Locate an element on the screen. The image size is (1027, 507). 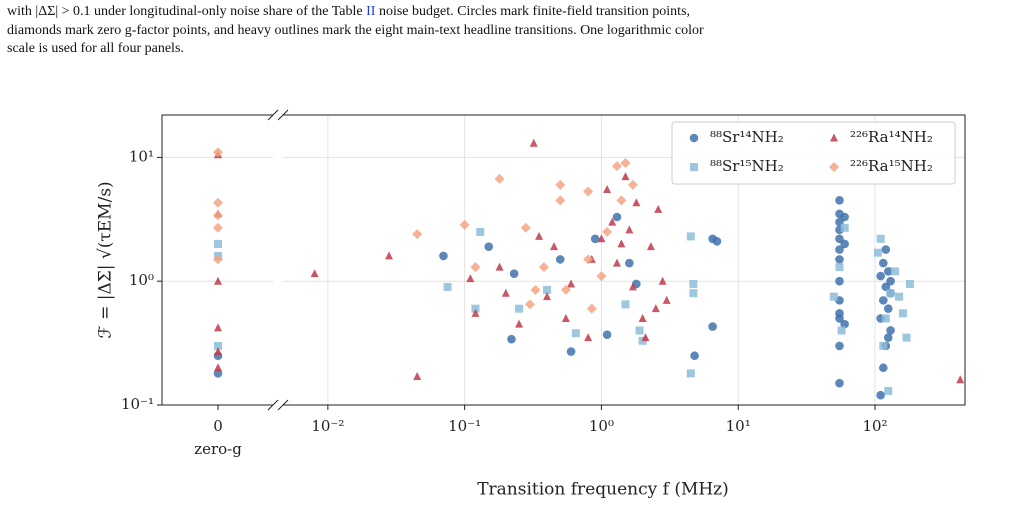
x-tick-label: 10¹ is located at coordinates (738, 426).